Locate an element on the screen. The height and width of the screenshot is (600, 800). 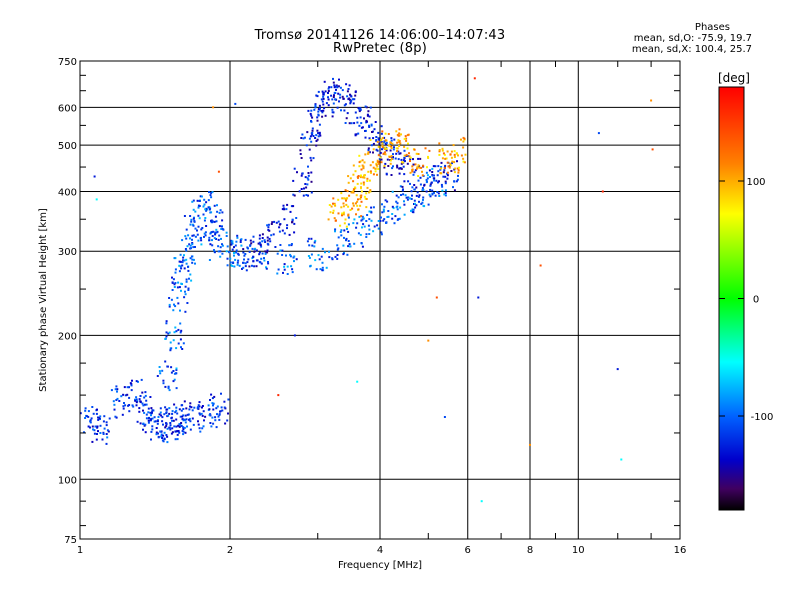
y-tick-label: 500 is located at coordinates (67, 146).